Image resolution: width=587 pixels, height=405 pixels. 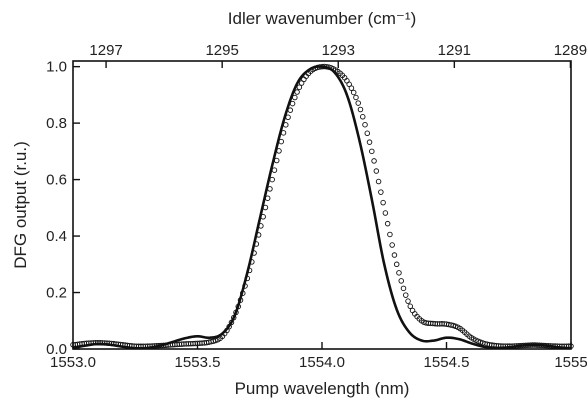 I want to click on x-tick-label: 1553.5, so click(x=198, y=362).